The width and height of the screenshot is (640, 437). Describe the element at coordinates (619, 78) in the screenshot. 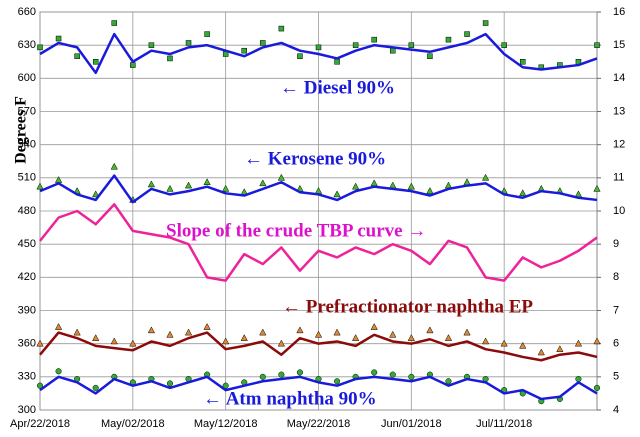

I see `y2-tick-label: 14` at that location.